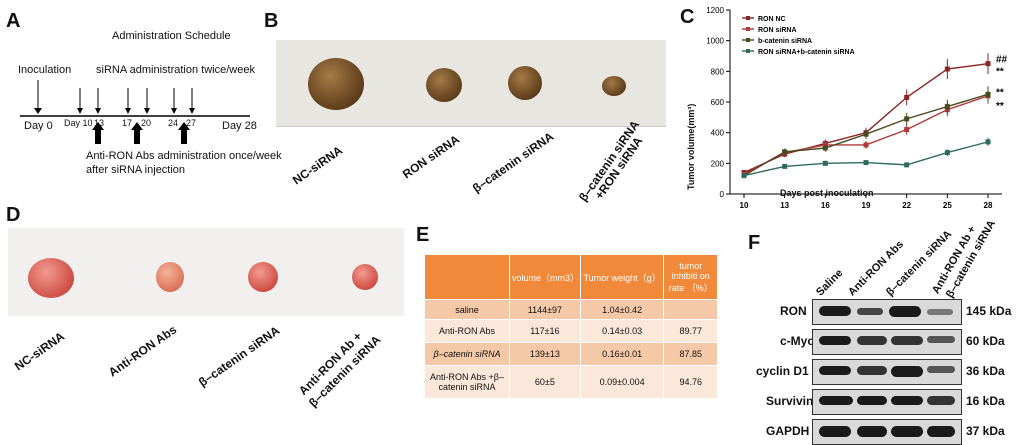  Describe the element at coordinates (690, 382) in the screenshot. I see `table-cell: 94.76` at that location.